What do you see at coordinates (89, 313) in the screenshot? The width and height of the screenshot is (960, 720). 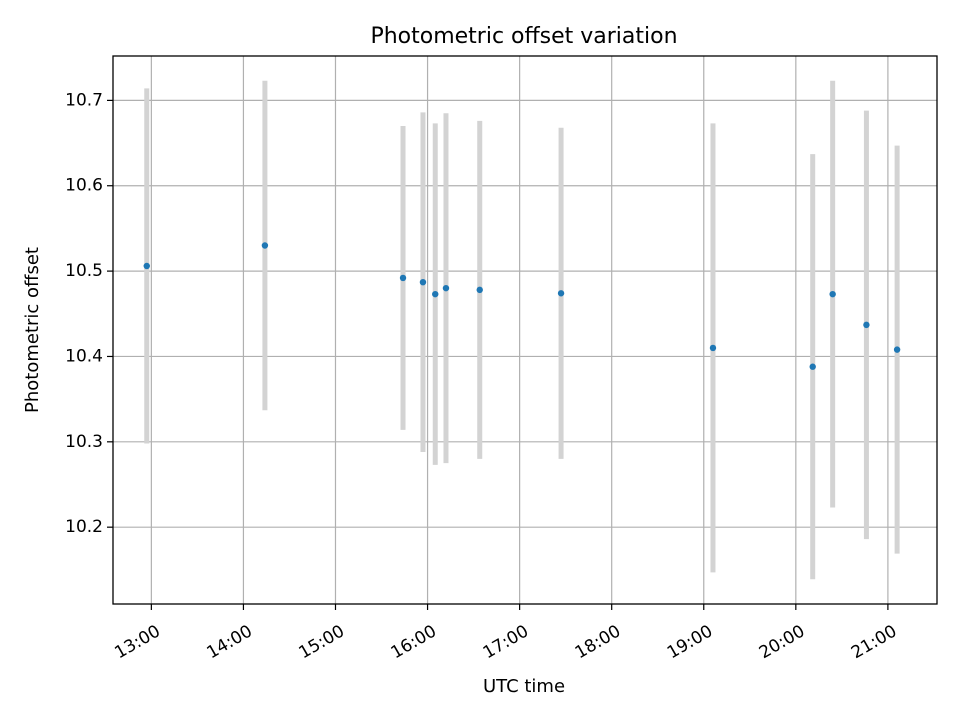 I see `y-axis-ticks: 10.2 10.3 10.4 10.5 10.6 10.7` at bounding box center [89, 313].